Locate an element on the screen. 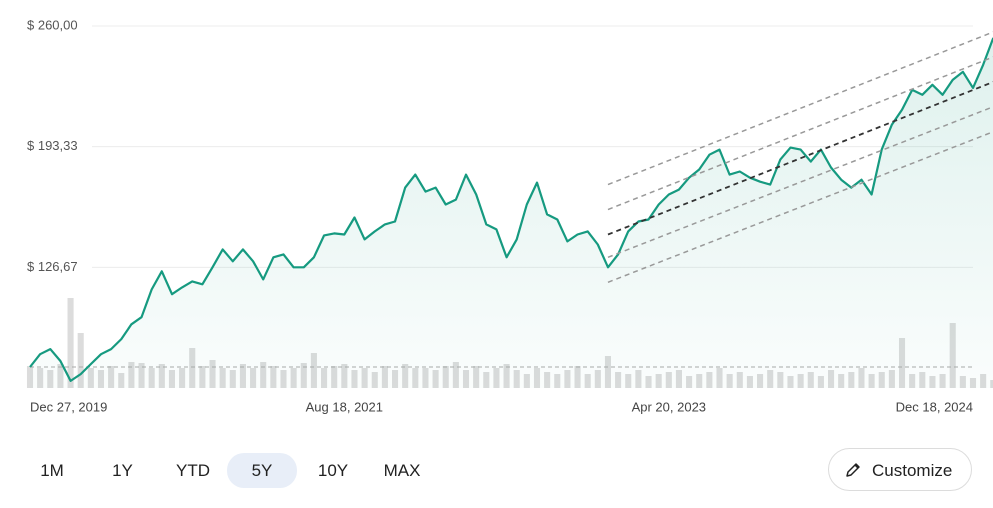  x-tick-label: Aug 18, 2021 is located at coordinates (344, 406).